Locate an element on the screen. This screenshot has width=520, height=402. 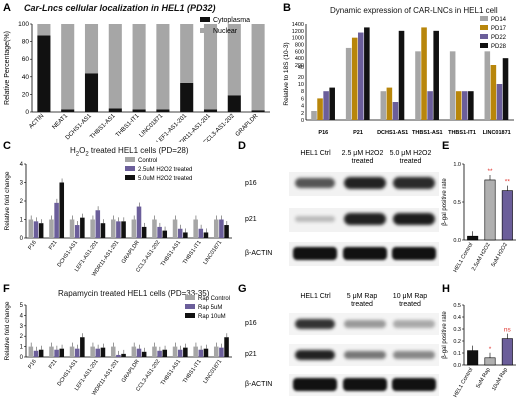
x-tick-label: P21 is located at coordinates (53, 364).